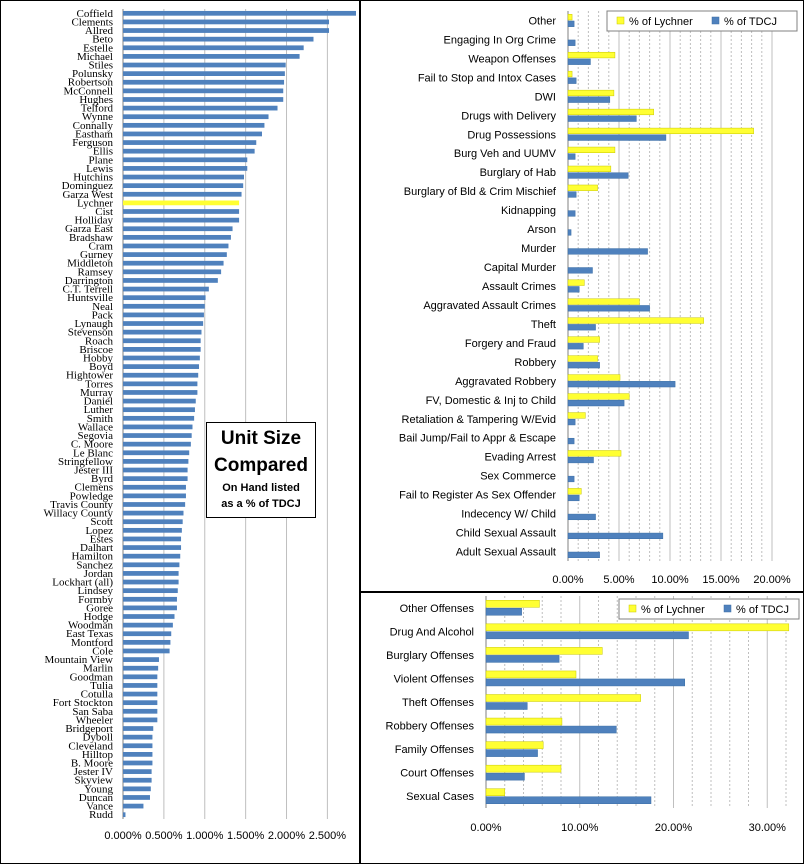 The image size is (804, 865). I want to click on y-tick-label: Retaliation & Tampering W/Evid, so click(479, 420).